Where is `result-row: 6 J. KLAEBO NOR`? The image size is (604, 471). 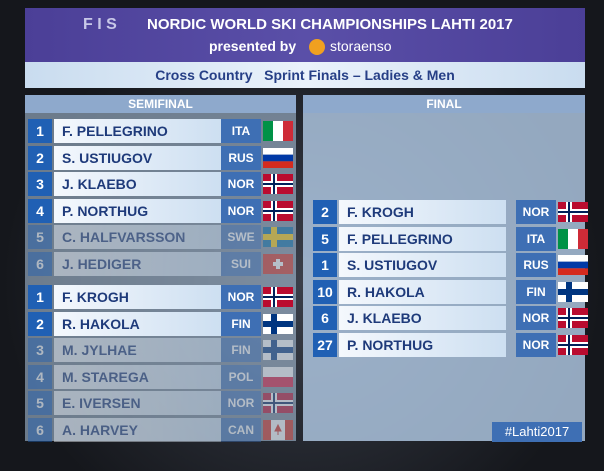
result-row: 6 J. KLAEBO NOR is located at coordinates (450, 318).